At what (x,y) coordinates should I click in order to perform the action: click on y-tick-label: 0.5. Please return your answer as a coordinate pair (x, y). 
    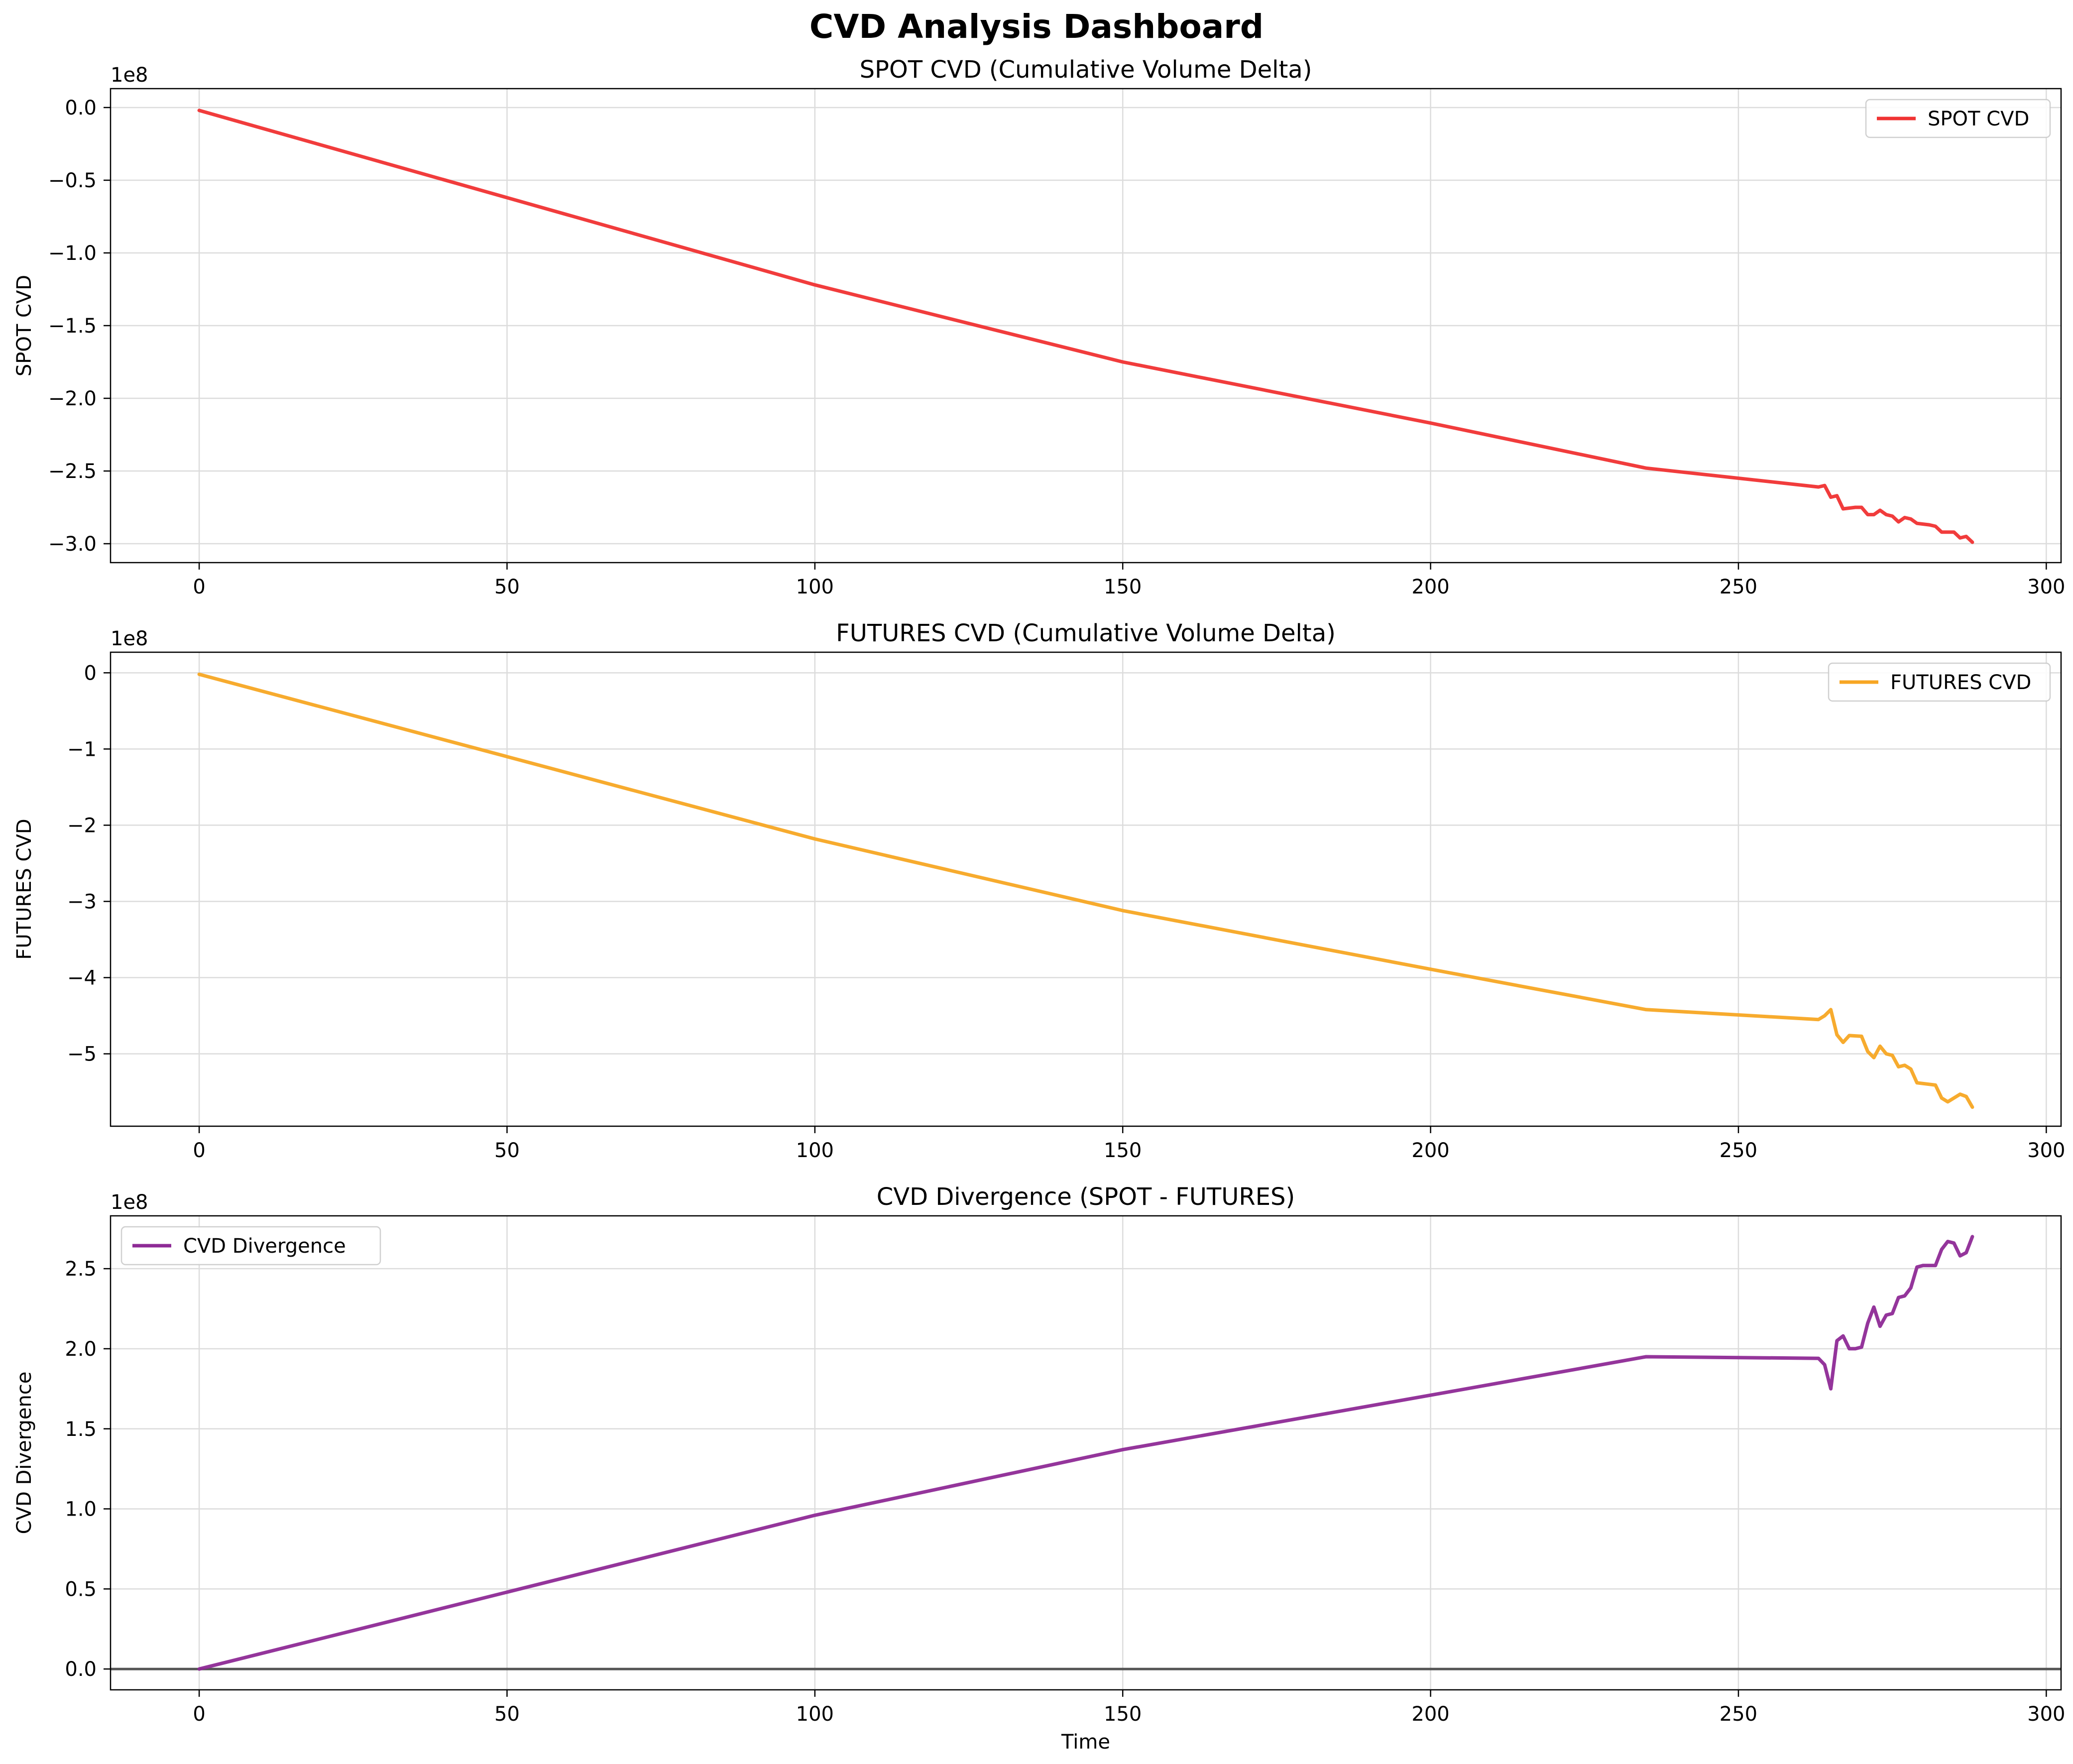
    Looking at the image, I should click on (81, 1589).